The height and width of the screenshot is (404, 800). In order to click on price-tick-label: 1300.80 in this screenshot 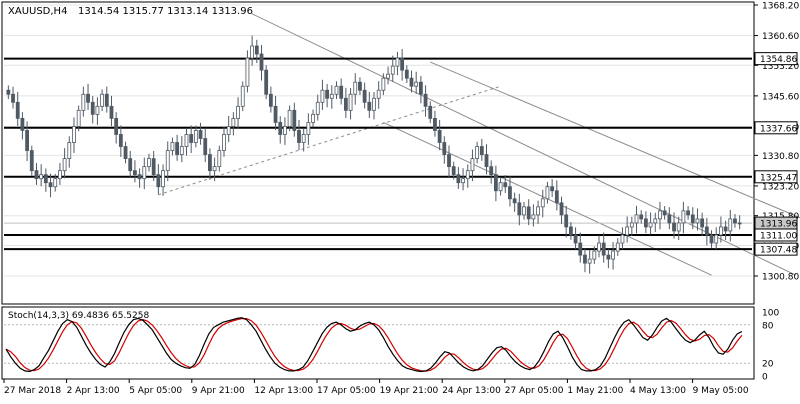, I will do `click(780, 278)`.